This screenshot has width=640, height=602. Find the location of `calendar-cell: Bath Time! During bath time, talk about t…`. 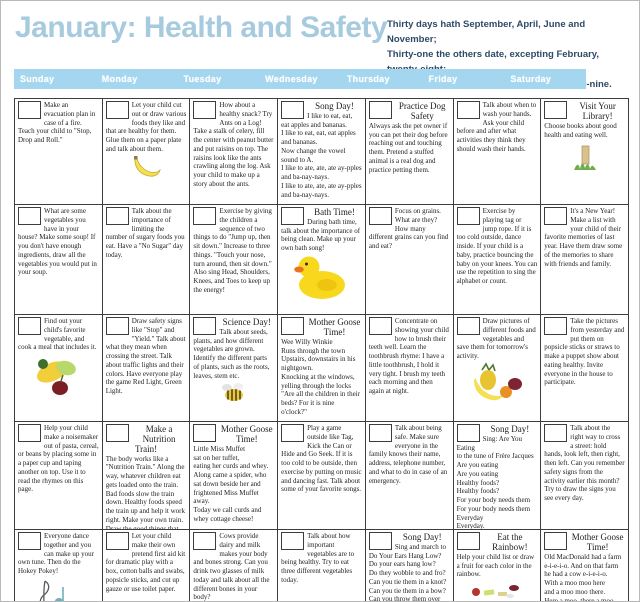

calendar-cell: Bath Time! During bath time, talk about t… is located at coordinates (322, 260).